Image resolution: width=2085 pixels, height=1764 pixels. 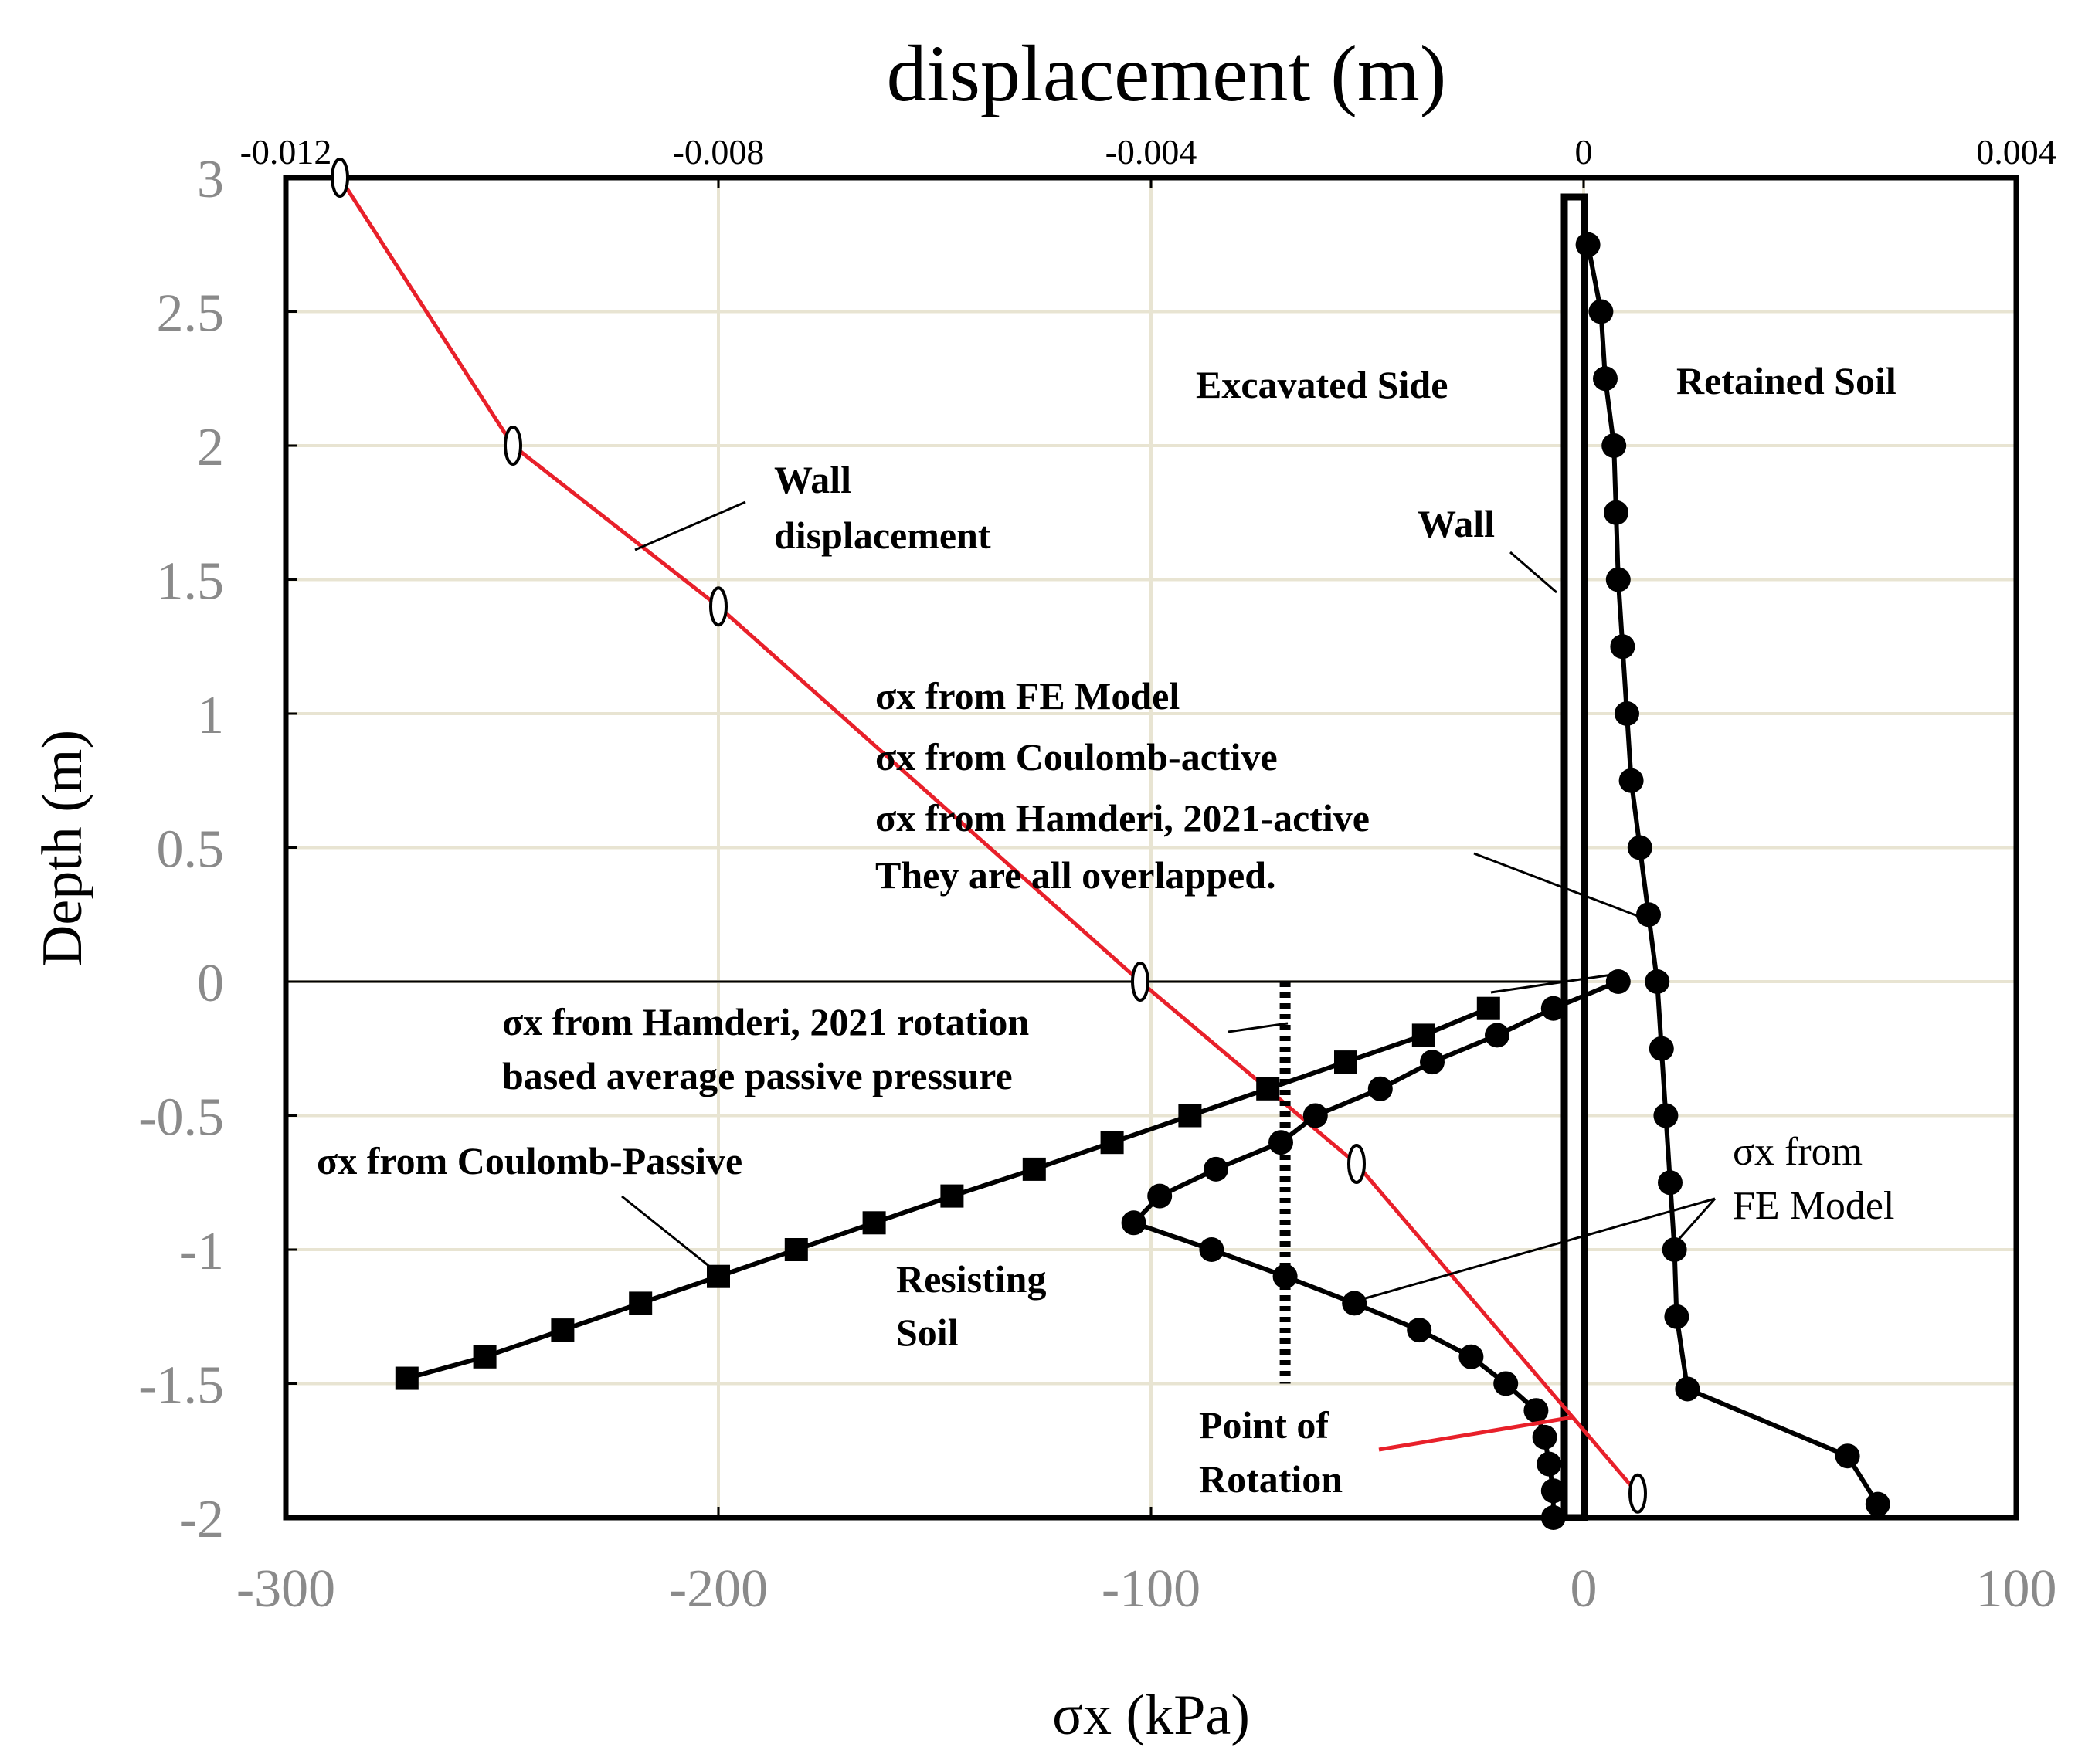 What do you see at coordinates (812, 480) in the screenshot?
I see `label-wall-displacement-1: Wall` at bounding box center [812, 480].